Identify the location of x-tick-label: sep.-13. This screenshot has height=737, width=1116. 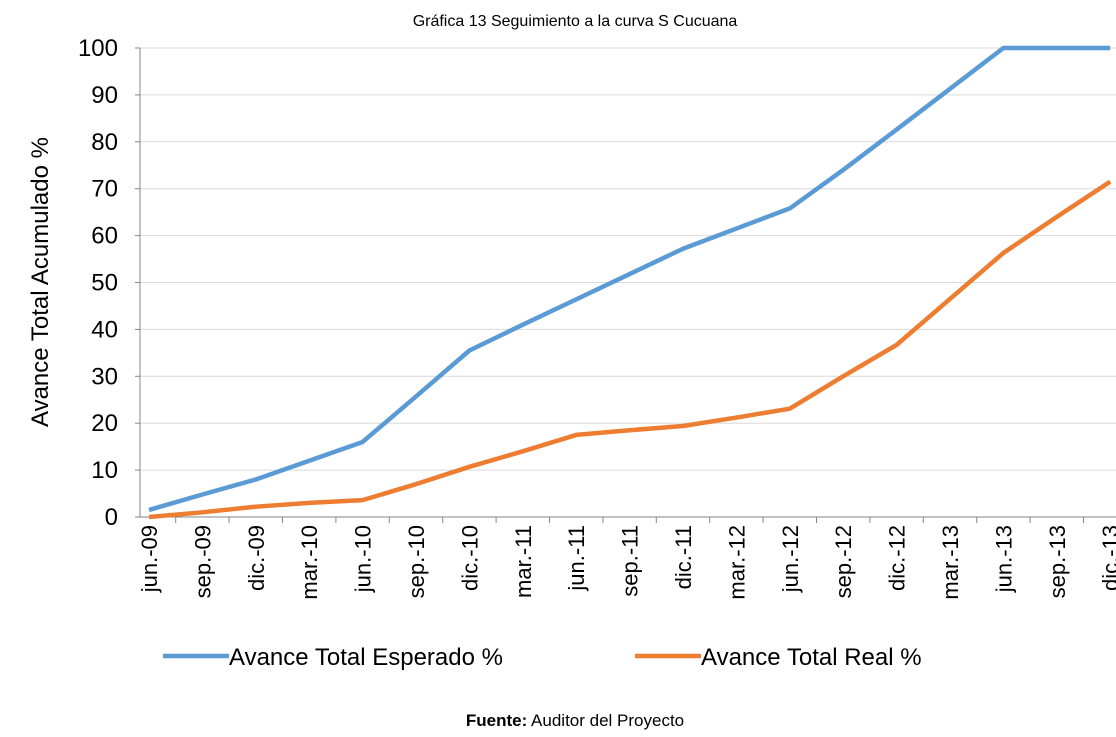
(1057, 561).